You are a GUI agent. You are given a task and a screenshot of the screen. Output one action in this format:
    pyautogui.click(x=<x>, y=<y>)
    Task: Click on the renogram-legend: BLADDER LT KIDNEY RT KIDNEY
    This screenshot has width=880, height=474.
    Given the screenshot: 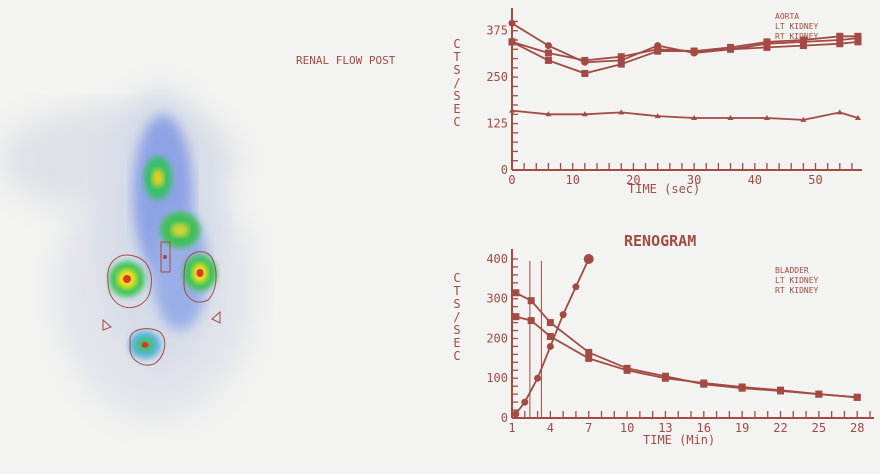 What is the action you would take?
    pyautogui.click(x=796, y=281)
    